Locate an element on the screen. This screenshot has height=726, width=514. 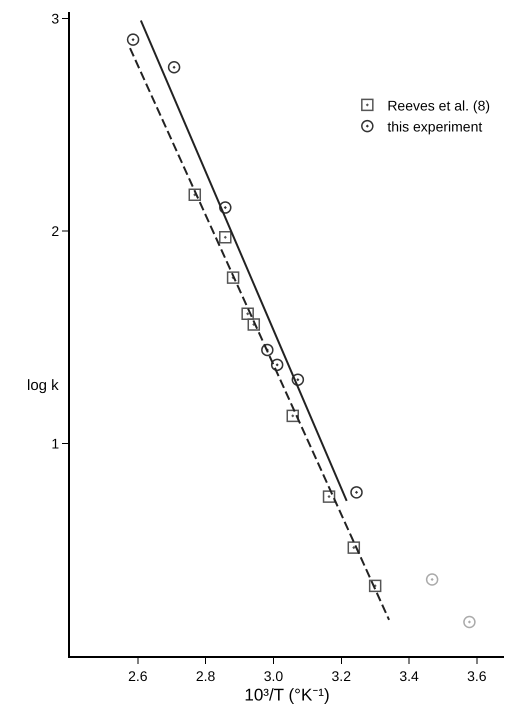
x-axis-title: 10³/T (°K⁻¹) is located at coordinates (287, 695).